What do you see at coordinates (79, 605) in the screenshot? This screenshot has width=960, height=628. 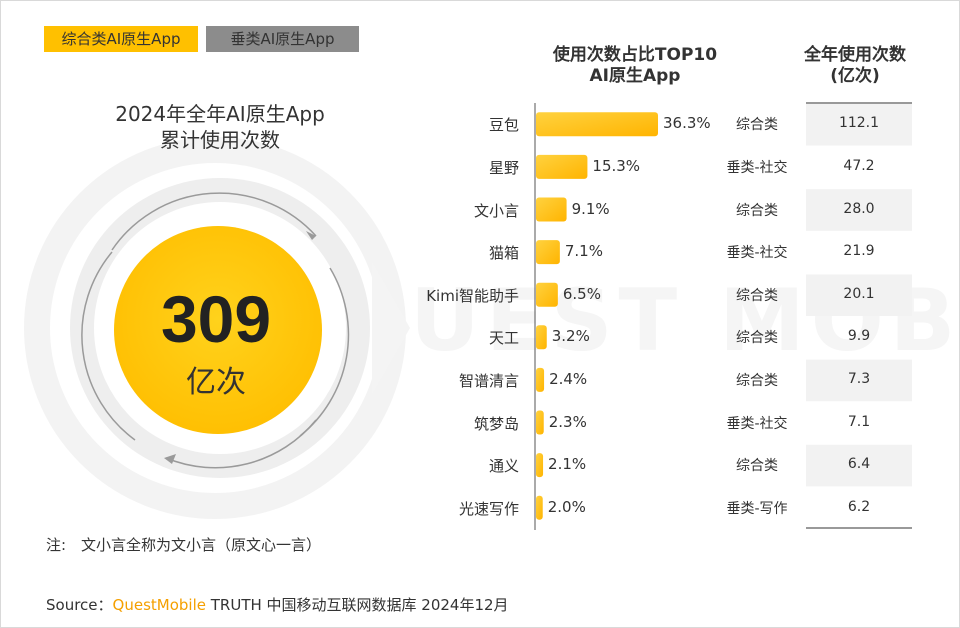 I see `source-prefix: Source：` at bounding box center [79, 605].